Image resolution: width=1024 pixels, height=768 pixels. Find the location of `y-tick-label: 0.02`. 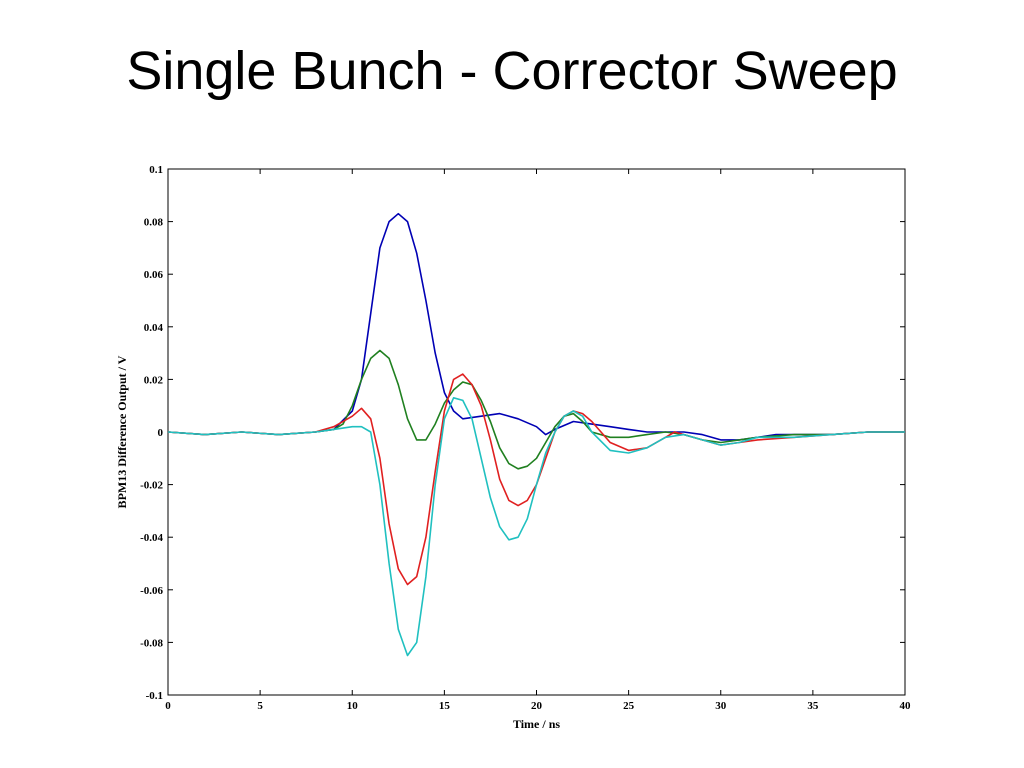

y-tick-label: 0.02 is located at coordinates (154, 380).